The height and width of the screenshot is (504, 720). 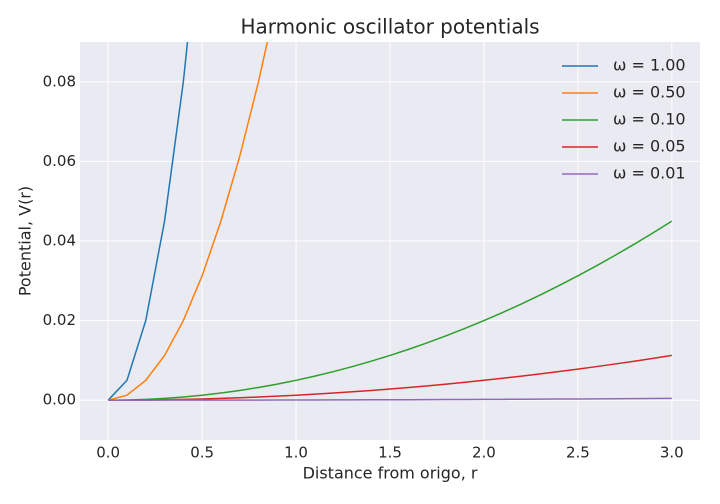 I want to click on chart-title: Harmonic oscillator potentials, so click(x=389, y=27).